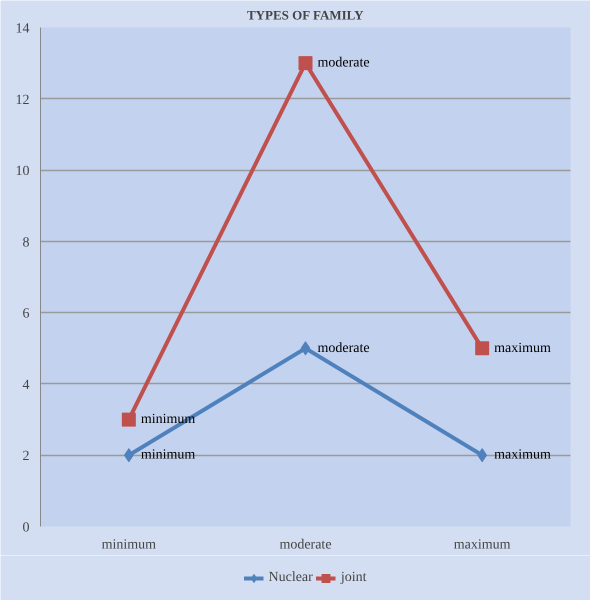 This screenshot has height=610, width=602. What do you see at coordinates (129, 545) in the screenshot?
I see `x-tick-label: minimum` at bounding box center [129, 545].